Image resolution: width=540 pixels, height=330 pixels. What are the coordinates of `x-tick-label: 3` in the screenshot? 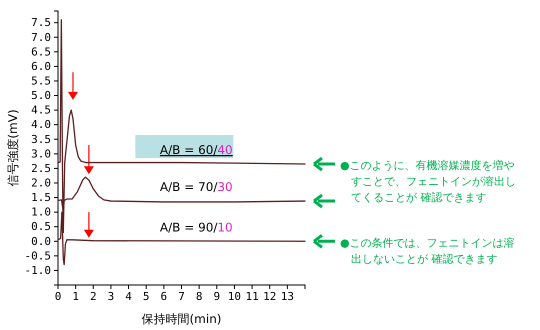 It's located at (111, 296).